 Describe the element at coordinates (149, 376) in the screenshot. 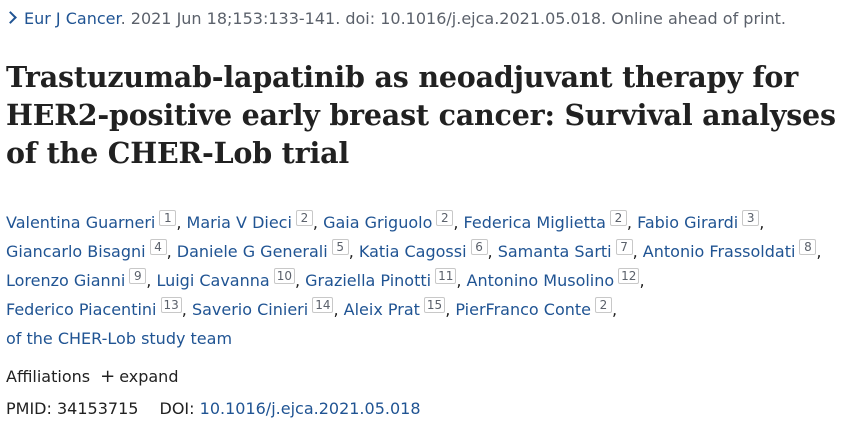

I see `expand-label: expand` at that location.